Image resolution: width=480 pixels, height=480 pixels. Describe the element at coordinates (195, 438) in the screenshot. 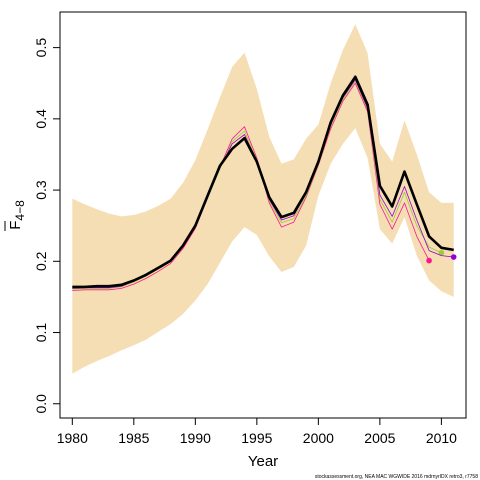

I see `x-tick-label: 1990` at that location.